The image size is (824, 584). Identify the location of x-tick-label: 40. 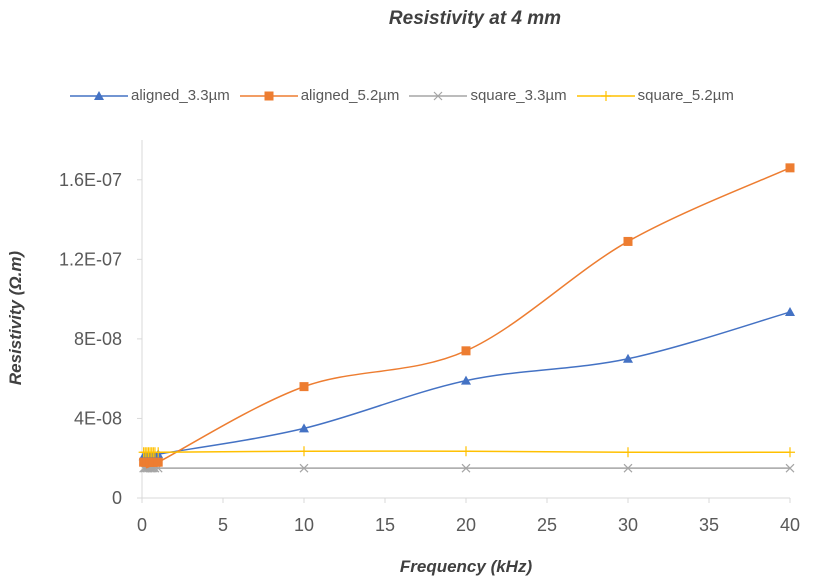
(790, 525).